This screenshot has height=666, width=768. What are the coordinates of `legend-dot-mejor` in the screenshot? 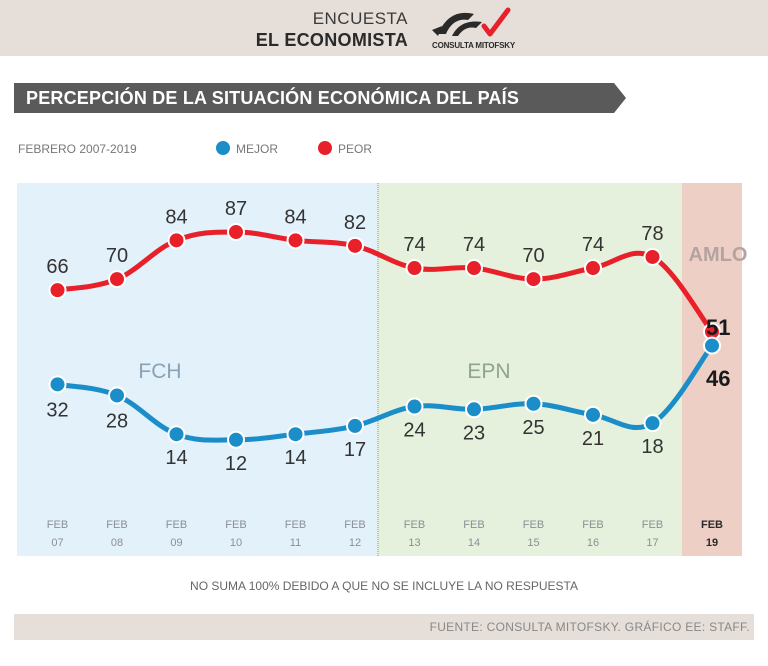 It's located at (223, 148).